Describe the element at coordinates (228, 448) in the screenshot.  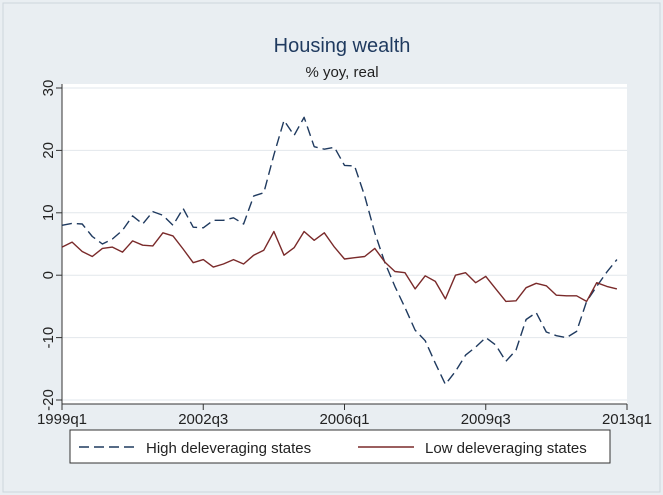
I see `legend-label-high: High deleveraging states` at that location.